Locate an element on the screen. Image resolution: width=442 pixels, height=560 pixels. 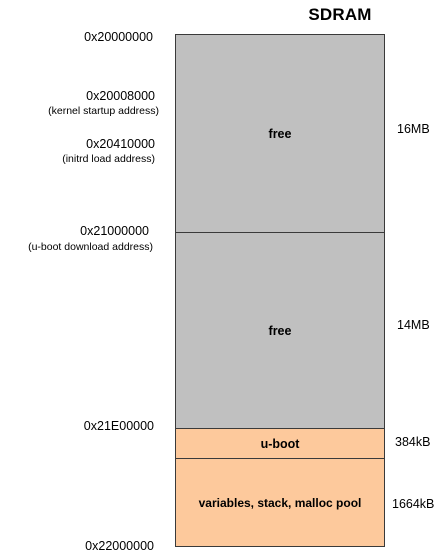
region-label: u-boot is located at coordinates (280, 443).